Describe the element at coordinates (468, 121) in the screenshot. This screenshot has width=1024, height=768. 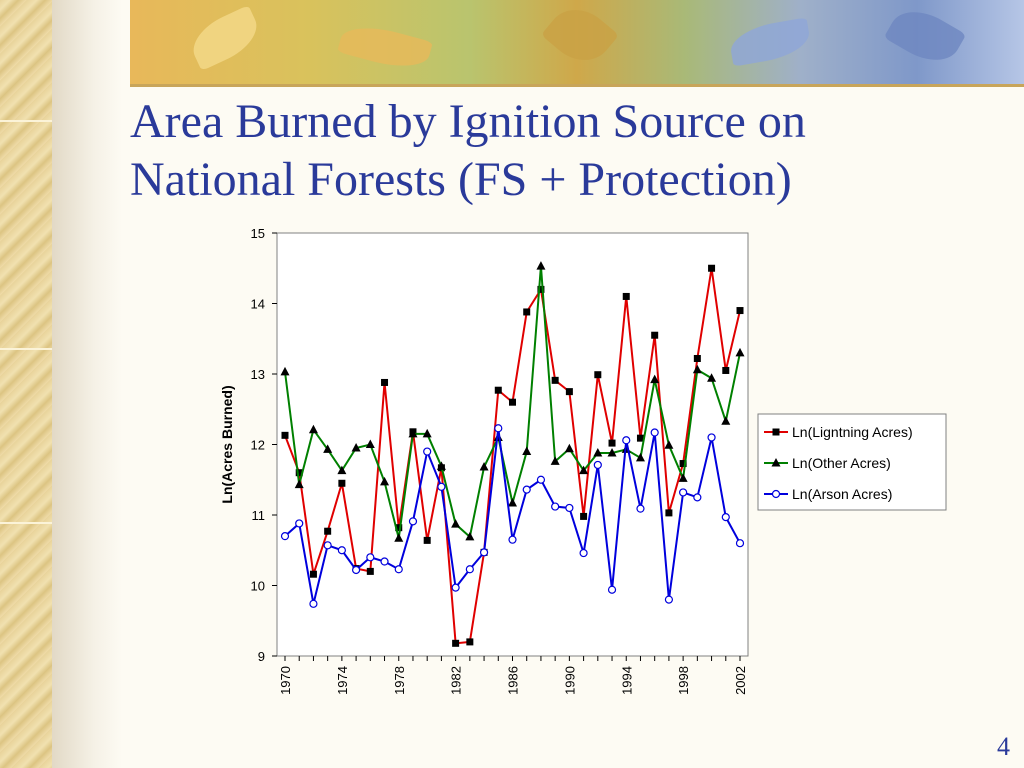
I see `slide-title-line-1: Area Burned by Ignition Source on` at that location.